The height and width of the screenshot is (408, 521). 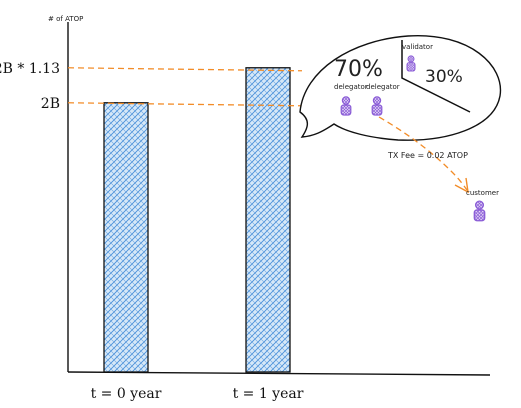 I want to click on x-tick-label-1: t = 1 year, so click(x=268, y=394).